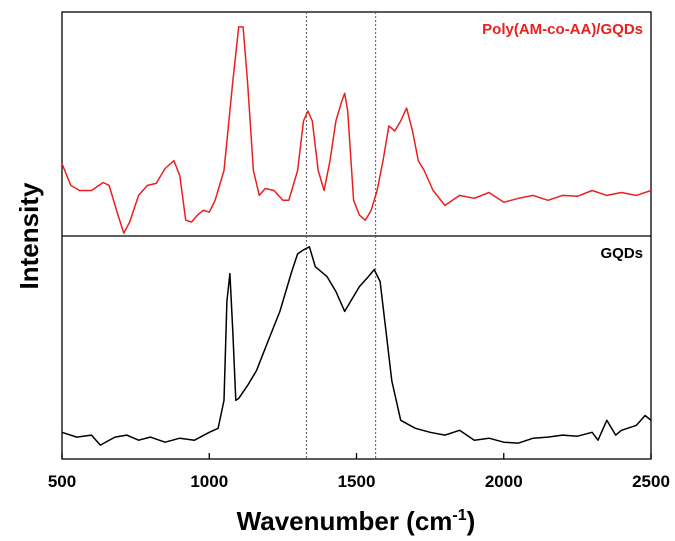 Image resolution: width=675 pixels, height=541 pixels. I want to click on x-axis-label-end: ), so click(471, 521).